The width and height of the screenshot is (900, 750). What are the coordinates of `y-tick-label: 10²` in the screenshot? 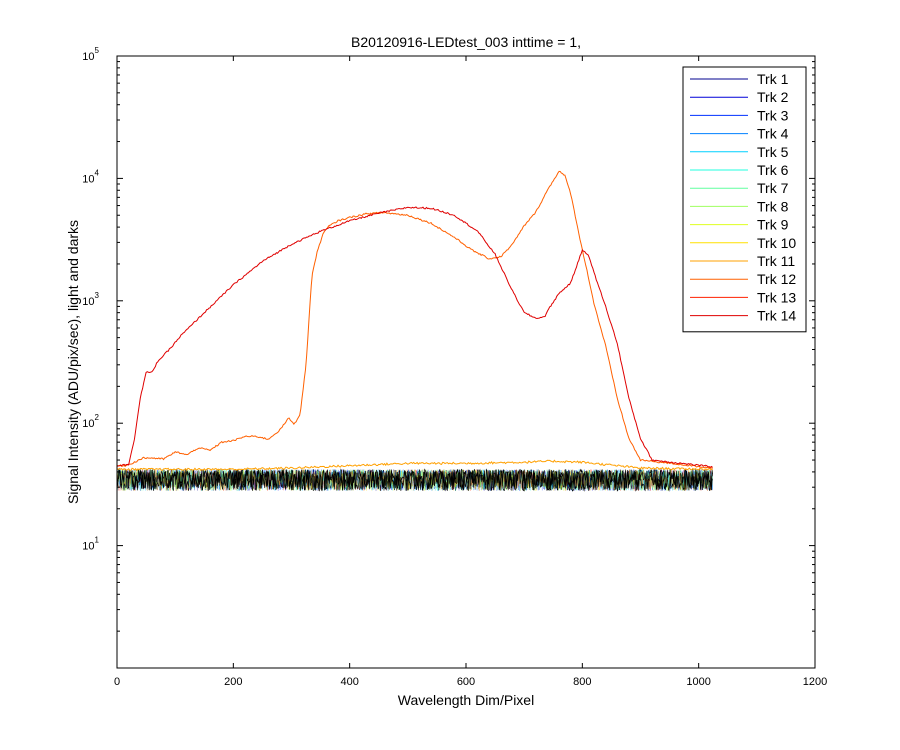 It's located at (90, 421).